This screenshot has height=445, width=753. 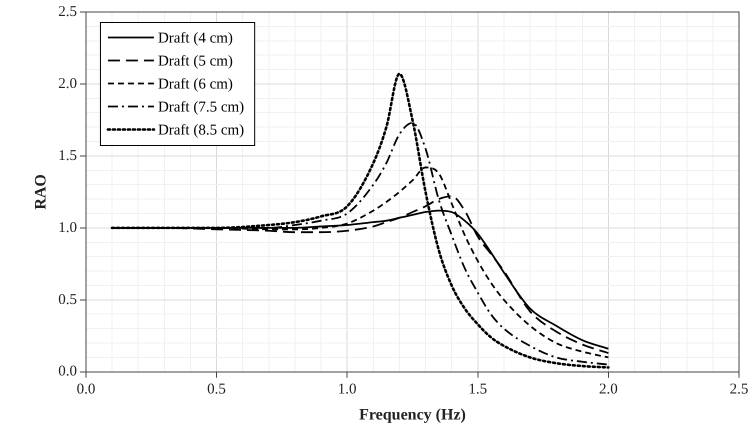 What do you see at coordinates (739, 390) in the screenshot?
I see `x-tick-label: 2.5` at bounding box center [739, 390].